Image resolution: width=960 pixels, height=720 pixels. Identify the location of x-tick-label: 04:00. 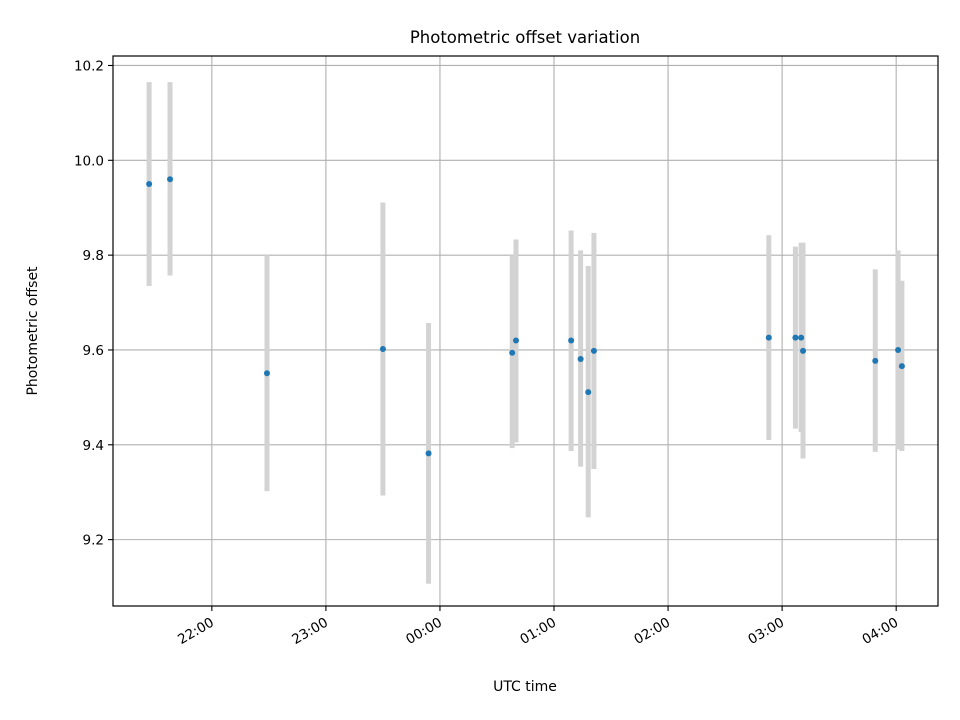
(880, 631).